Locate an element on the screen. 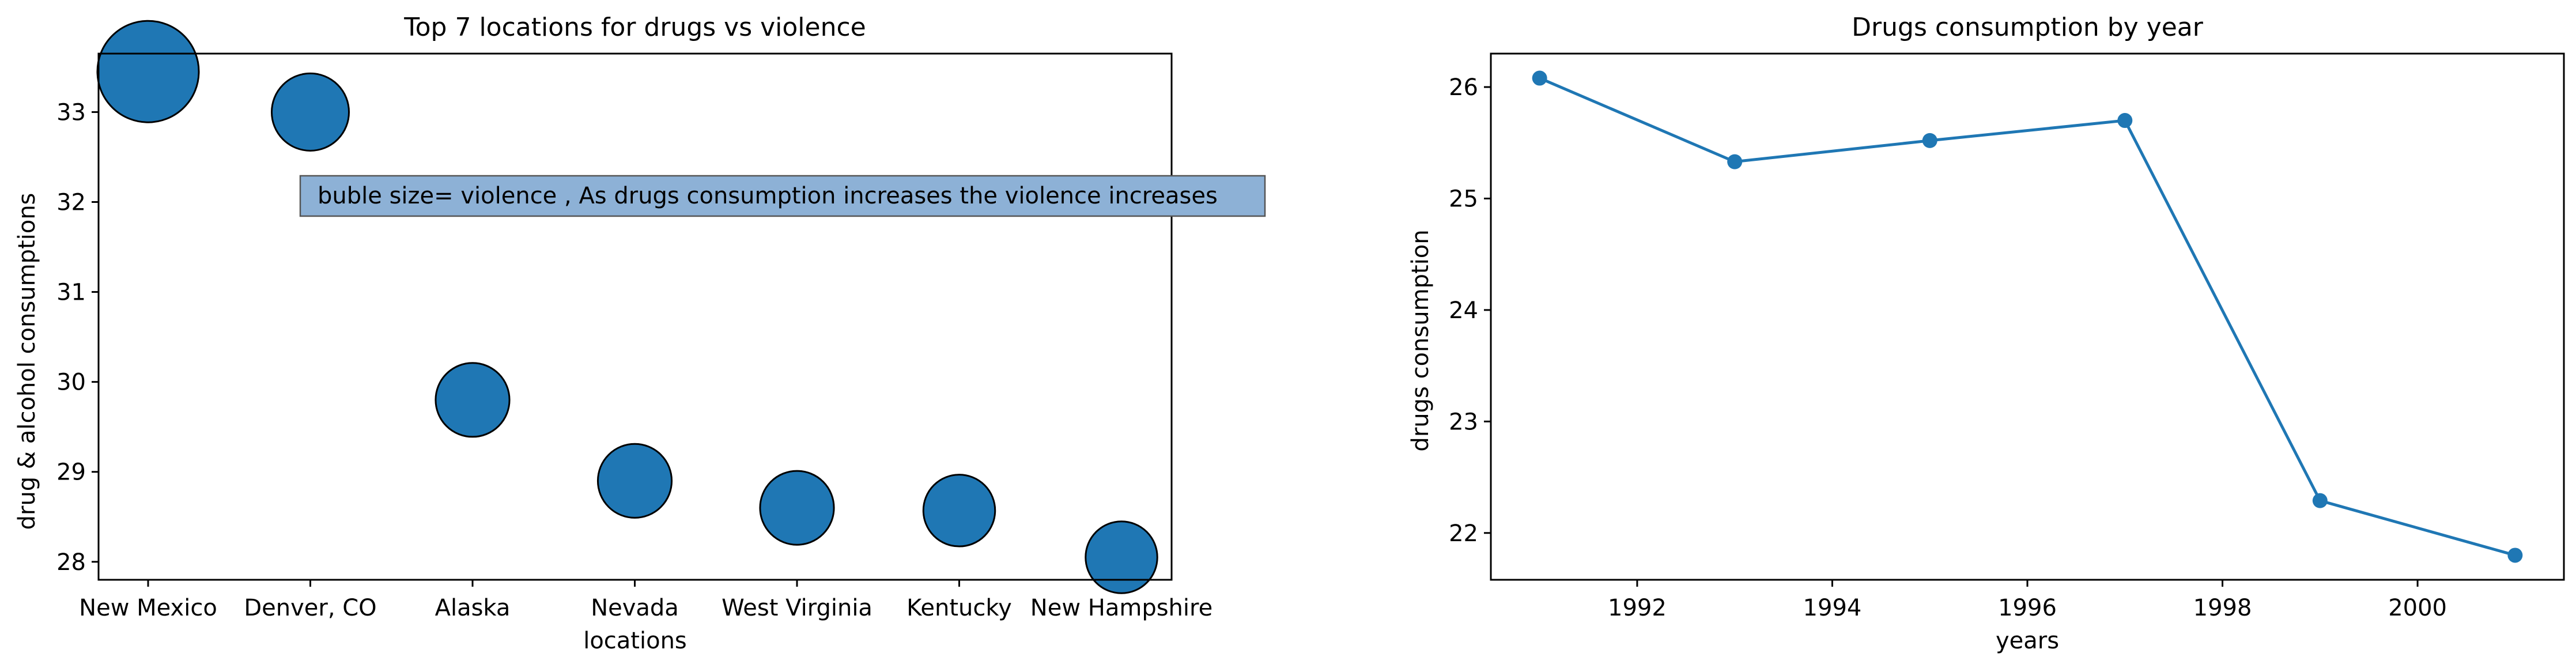  y-tick-label: 33 is located at coordinates (71, 113).